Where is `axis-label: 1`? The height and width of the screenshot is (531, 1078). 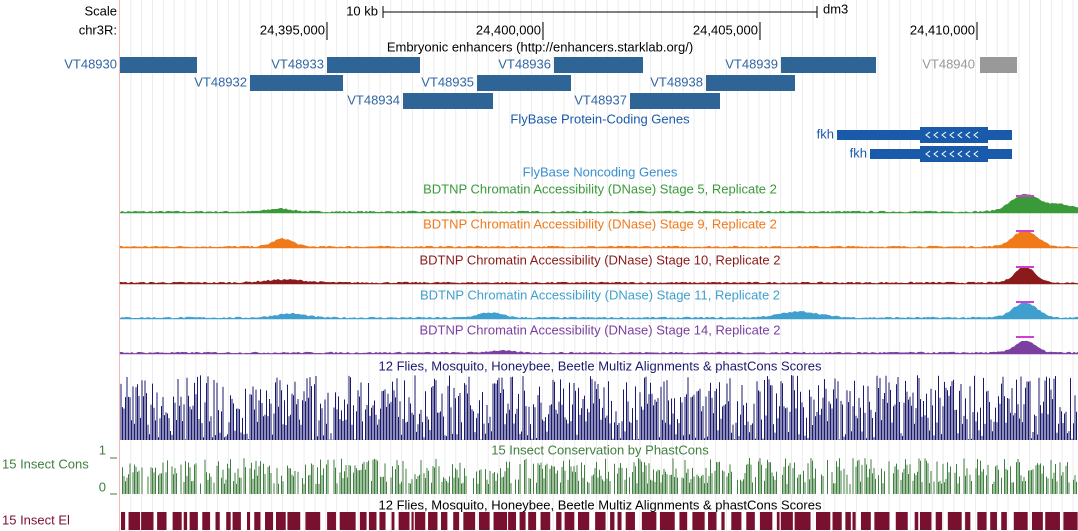 axis-label: 1 is located at coordinates (102, 449).